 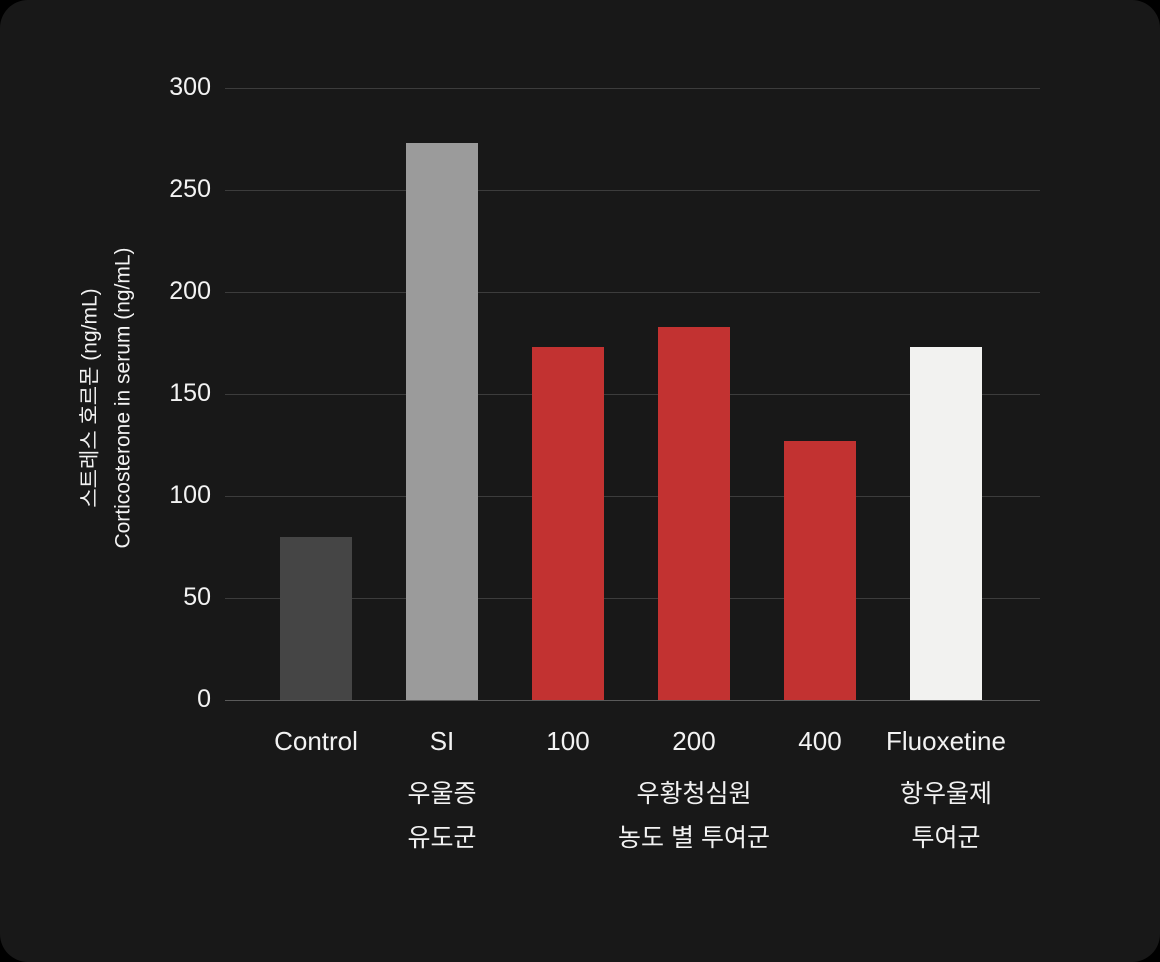 What do you see at coordinates (204, 698) in the screenshot?
I see `y-tick-label-0: 0` at bounding box center [204, 698].